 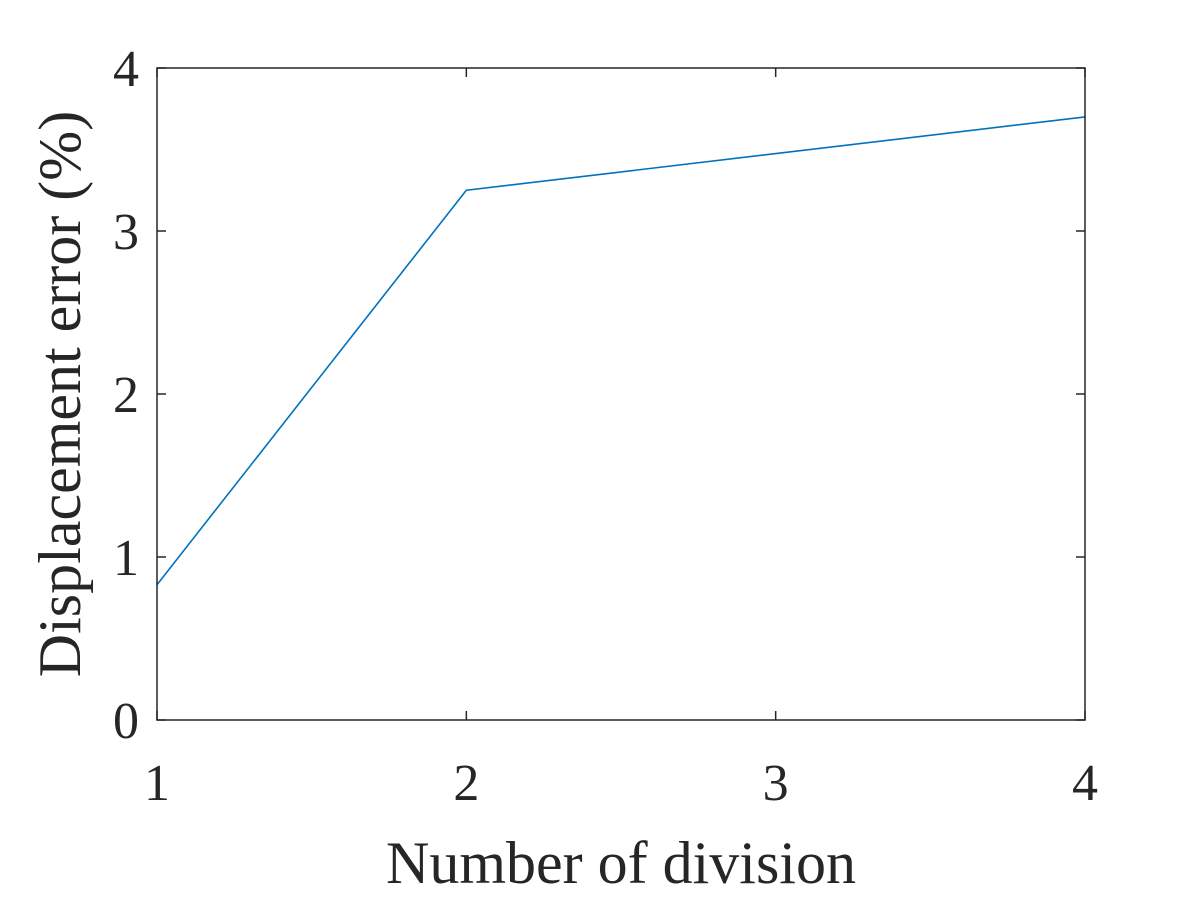 What do you see at coordinates (466, 783) in the screenshot?
I see `x-tick-label: 2` at bounding box center [466, 783].